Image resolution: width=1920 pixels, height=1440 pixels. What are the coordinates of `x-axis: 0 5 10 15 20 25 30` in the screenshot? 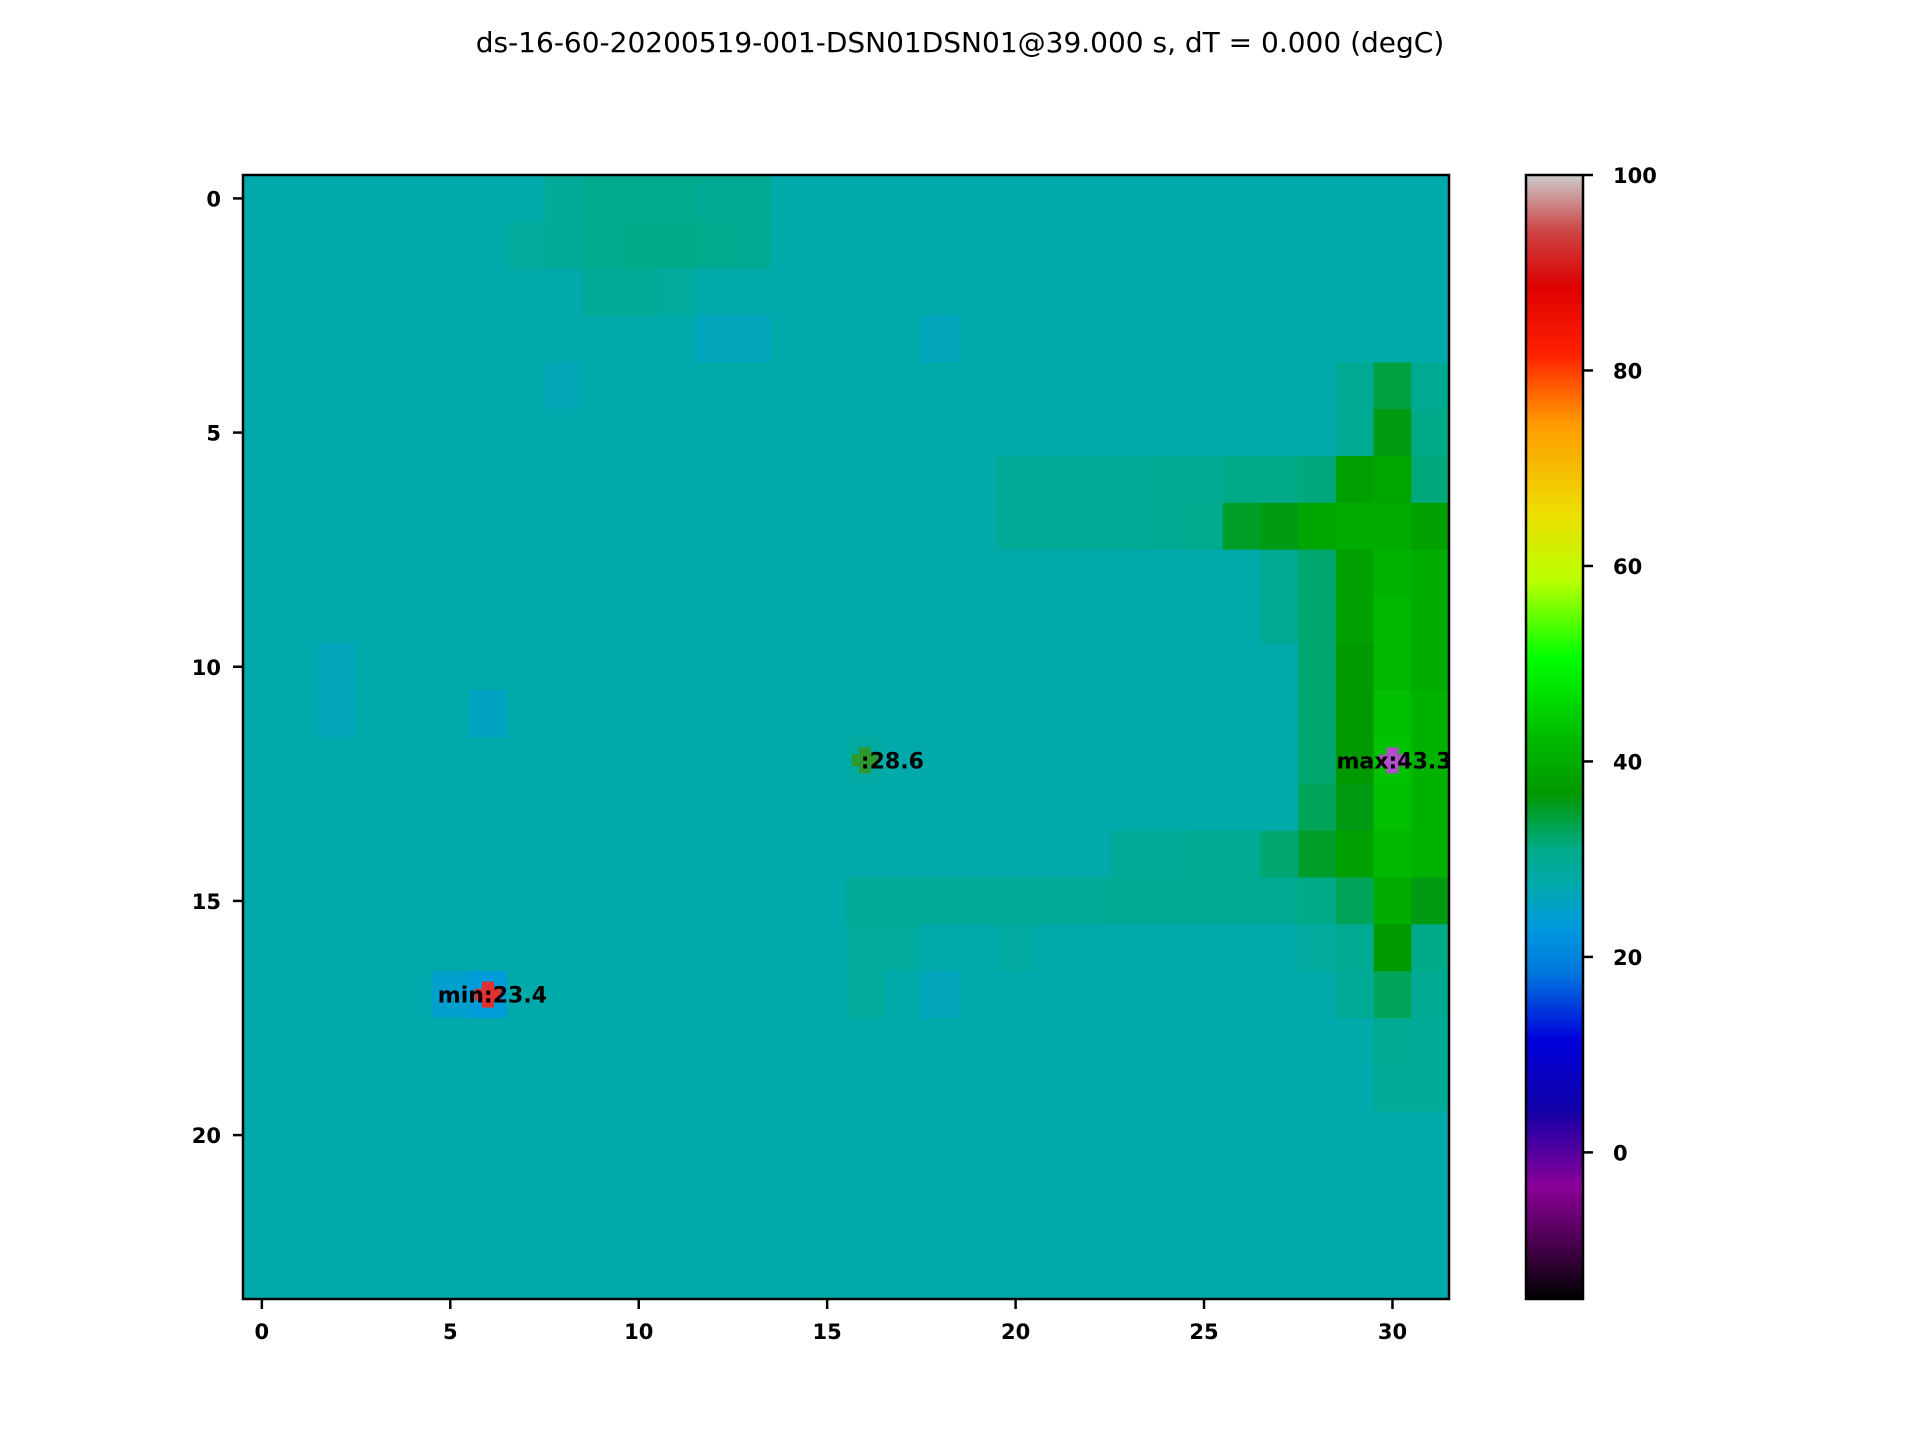 It's located at (831, 1321).